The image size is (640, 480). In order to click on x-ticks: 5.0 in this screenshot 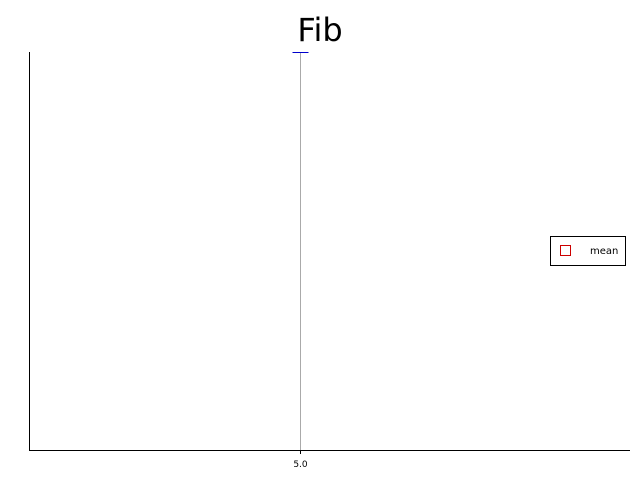, I will do `click(300, 460)`.